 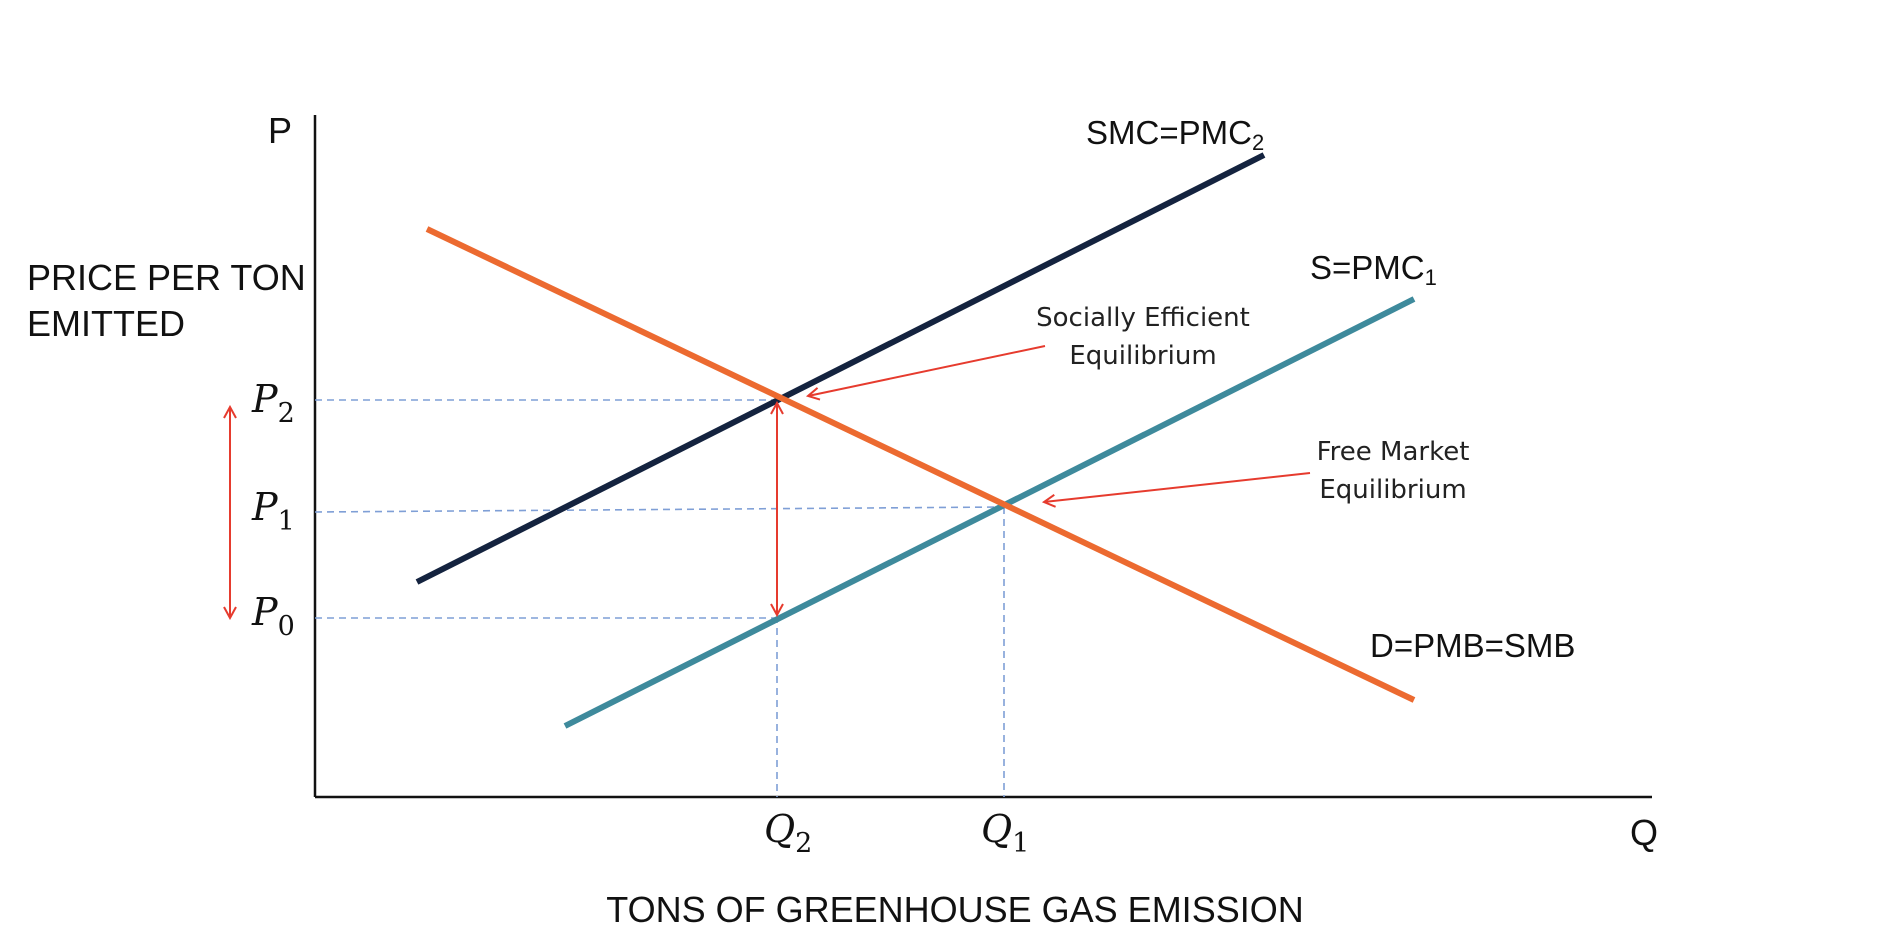 What do you see at coordinates (273, 403) in the screenshot?
I see `price-p2: P2` at bounding box center [273, 403].